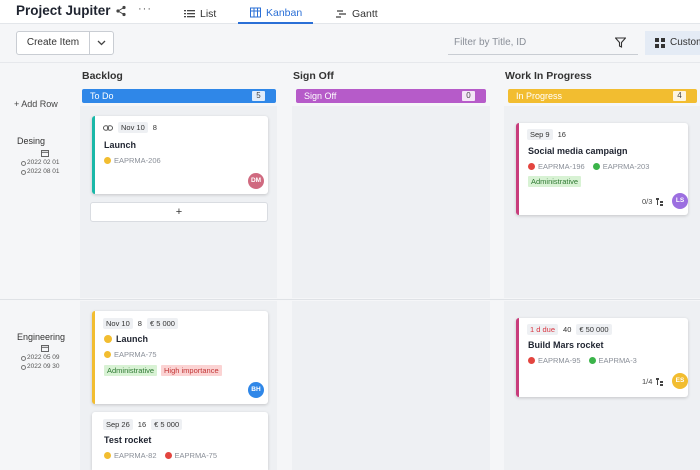  I want to click on add-card-button: +, so click(179, 212).